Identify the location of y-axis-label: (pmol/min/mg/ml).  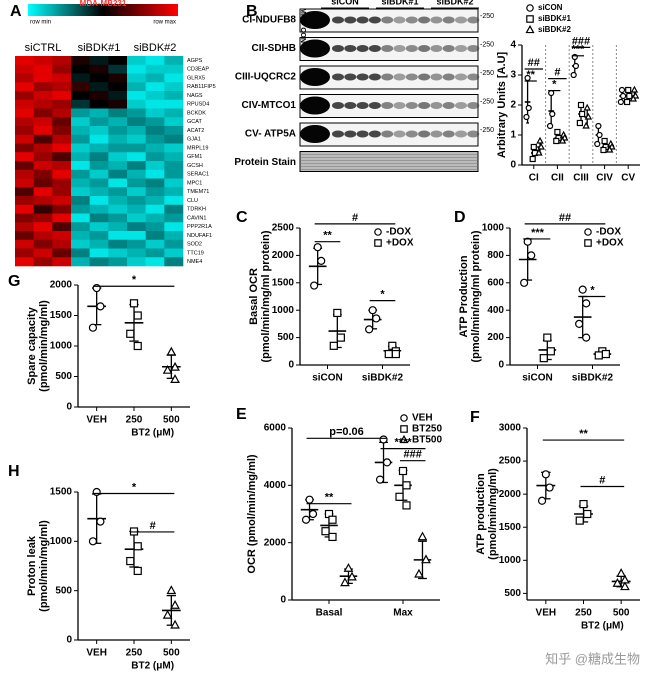
(44, 566).